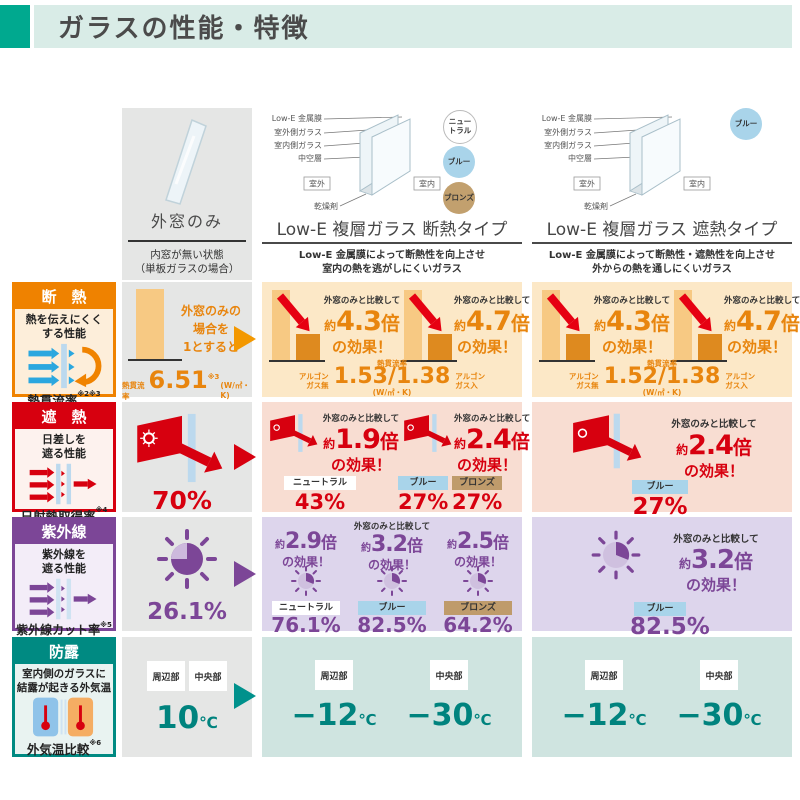 The height and width of the screenshot is (800, 800). What do you see at coordinates (392, 262) in the screenshot?
I see `insulation-column-caption: Low-E 金属膜によって断熱性を向上させ 室内の熱を逃がしにくいガラス` at bounding box center [392, 262].